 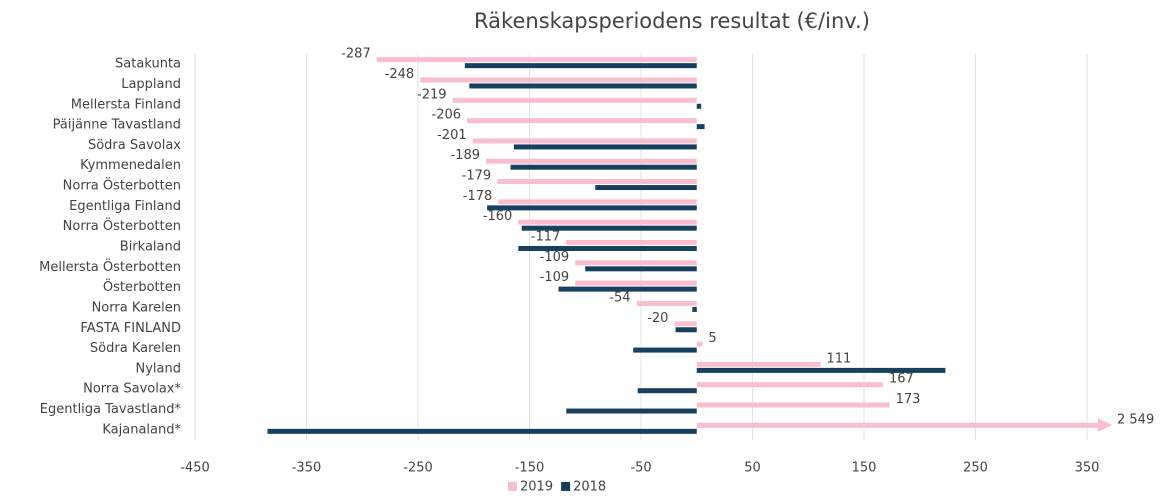 What do you see at coordinates (130, 328) in the screenshot?
I see `category-label: FASTA FINLAND` at bounding box center [130, 328].